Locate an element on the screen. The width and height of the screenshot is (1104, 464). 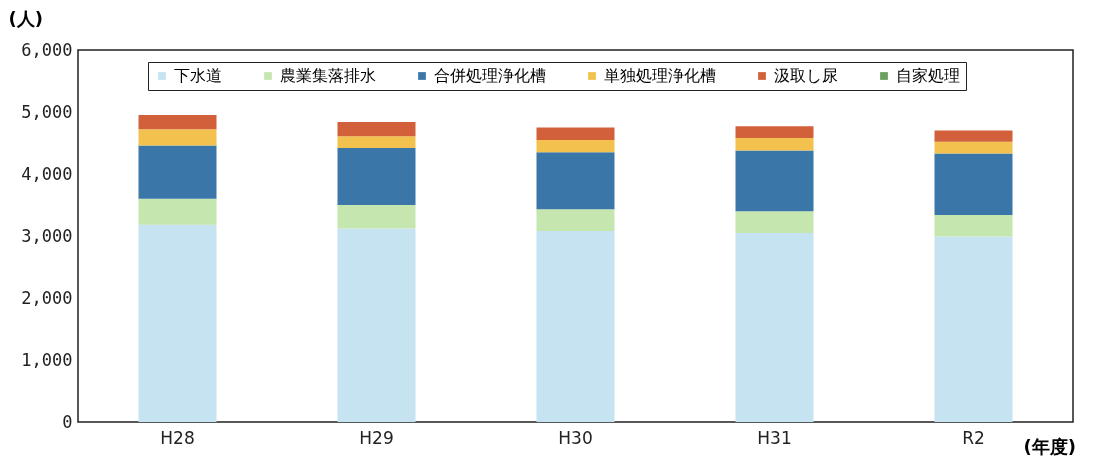
y-axis-title: (人) is located at coordinates (25, 18).